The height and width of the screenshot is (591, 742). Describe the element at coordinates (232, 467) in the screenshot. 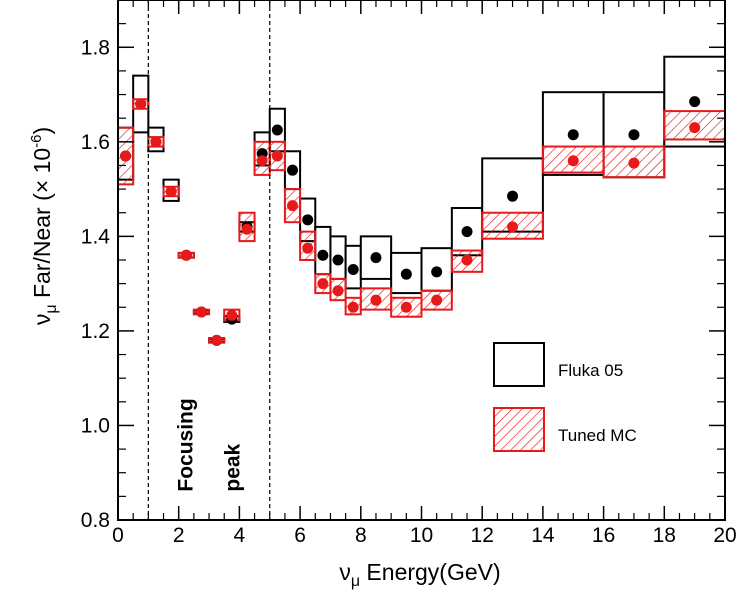

I see `annotation-peak: peak` at that location.